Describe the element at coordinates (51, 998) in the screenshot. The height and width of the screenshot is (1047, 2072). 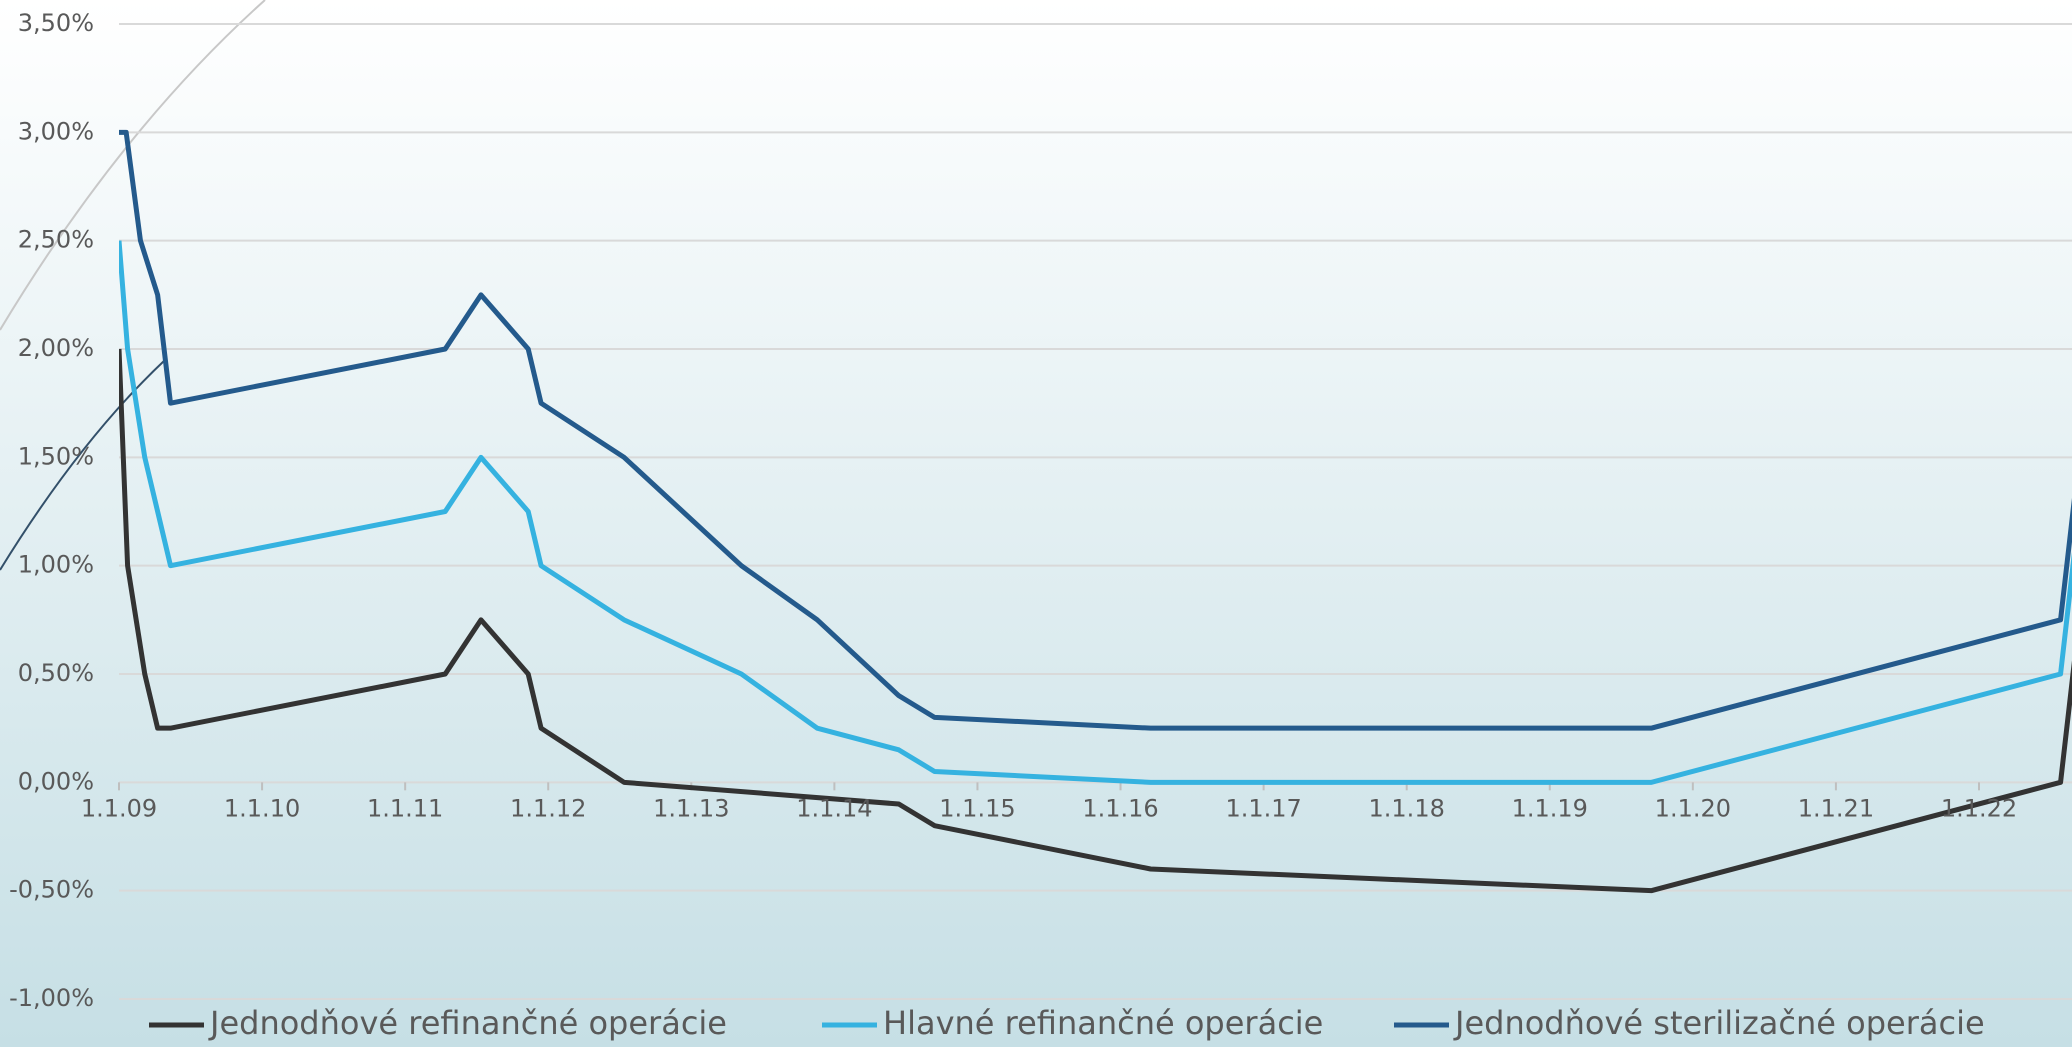
I see `y-tick-label: -1,00%` at that location.